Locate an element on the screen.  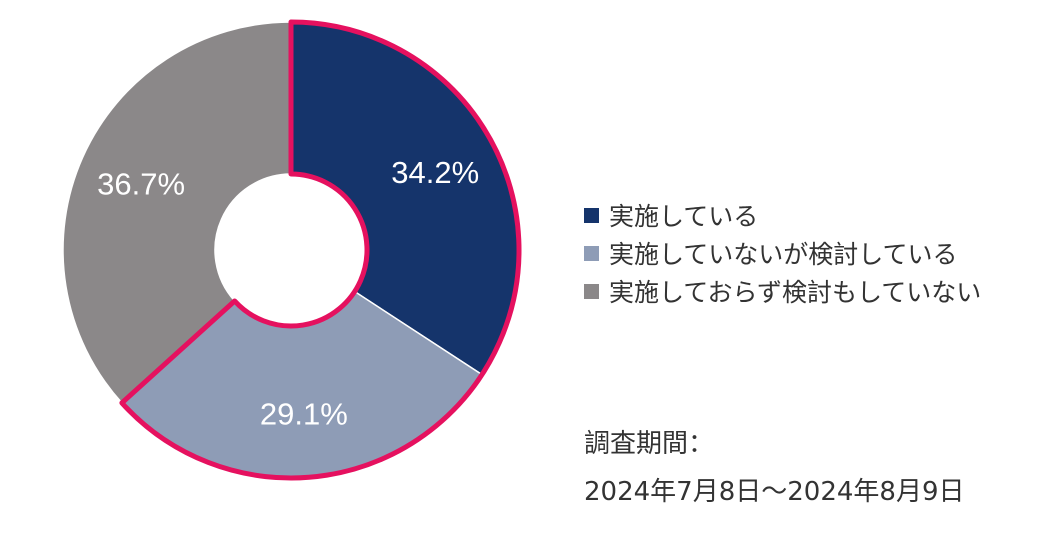
slice-value-label: 29.1% is located at coordinates (304, 413).